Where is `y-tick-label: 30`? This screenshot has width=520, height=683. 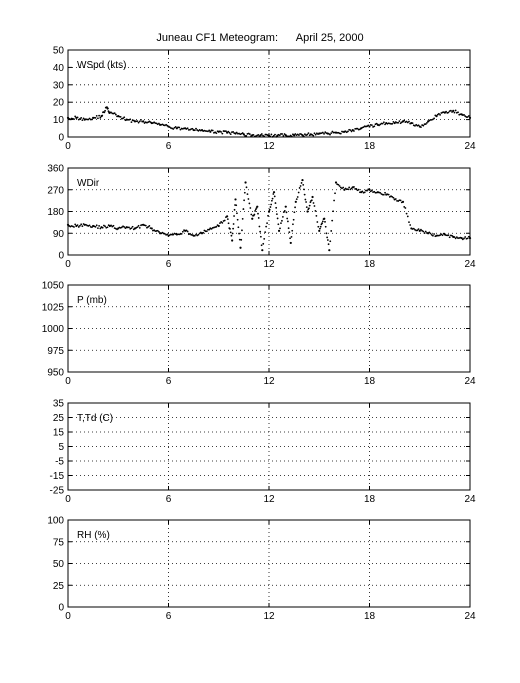
y-tick-label: 30 is located at coordinates (59, 85).